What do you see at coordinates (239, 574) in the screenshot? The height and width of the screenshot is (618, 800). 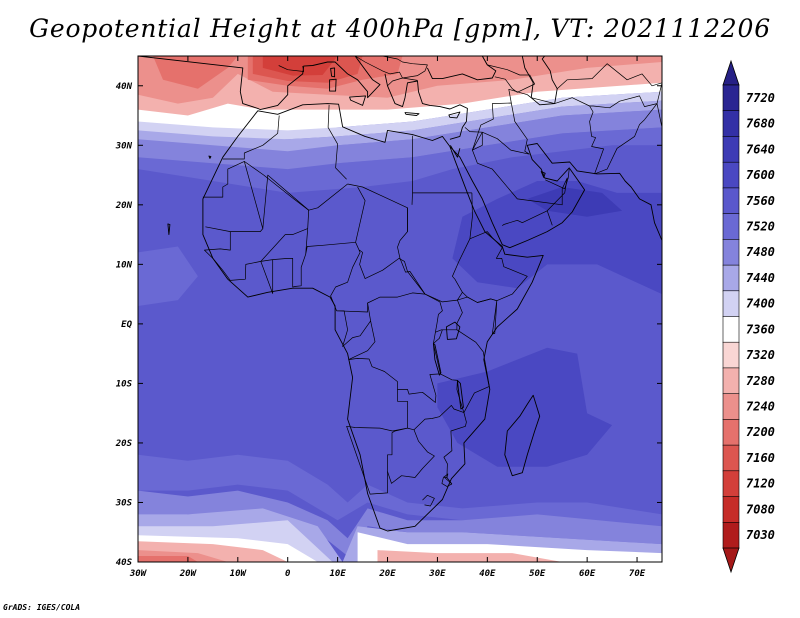 I see `lon-tick-label: 10W` at bounding box center [239, 574].